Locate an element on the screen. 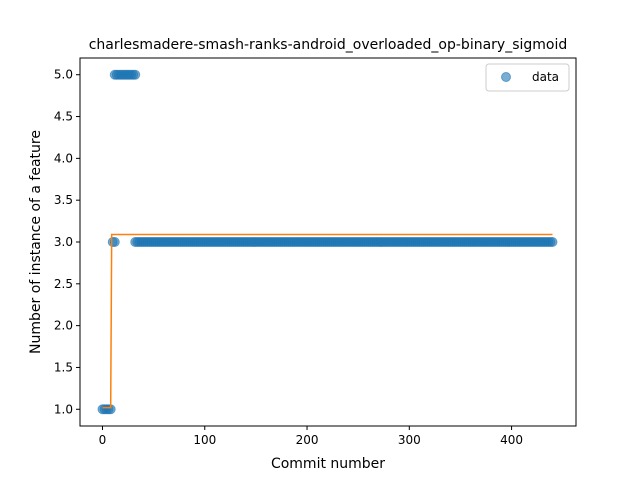 This screenshot has width=640, height=480. legend-marker-data is located at coordinates (506, 77).